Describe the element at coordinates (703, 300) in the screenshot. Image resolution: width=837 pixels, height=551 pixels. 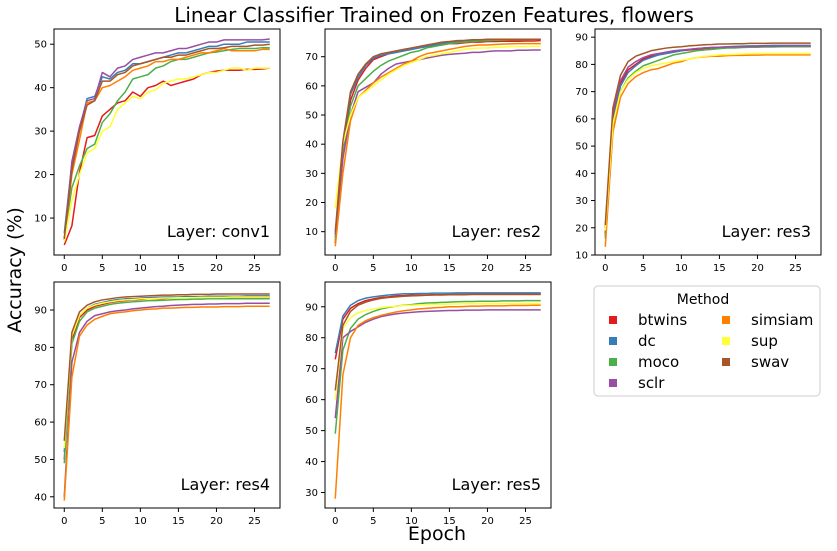
I see `legend-title: Method` at that location.